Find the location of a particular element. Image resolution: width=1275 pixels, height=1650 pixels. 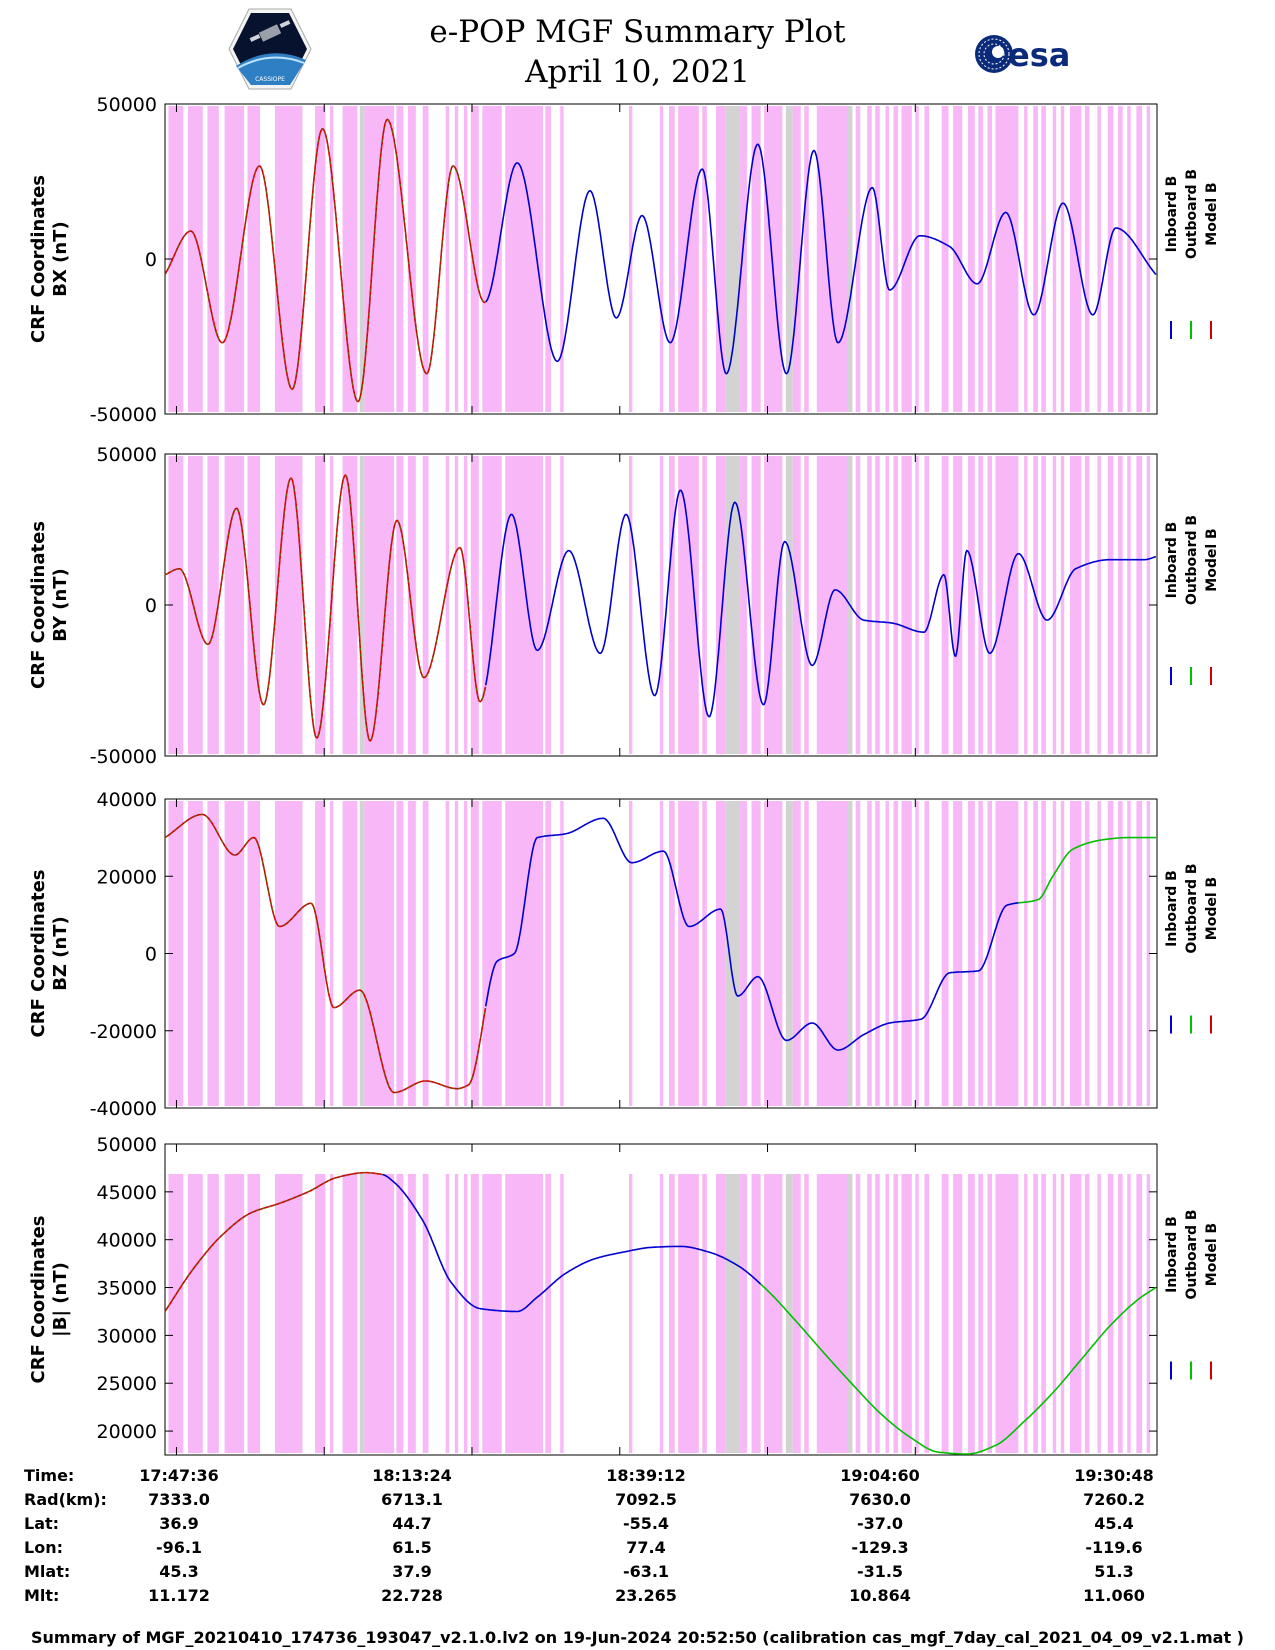

y-tick-label: -50000 is located at coordinates (123, 415).